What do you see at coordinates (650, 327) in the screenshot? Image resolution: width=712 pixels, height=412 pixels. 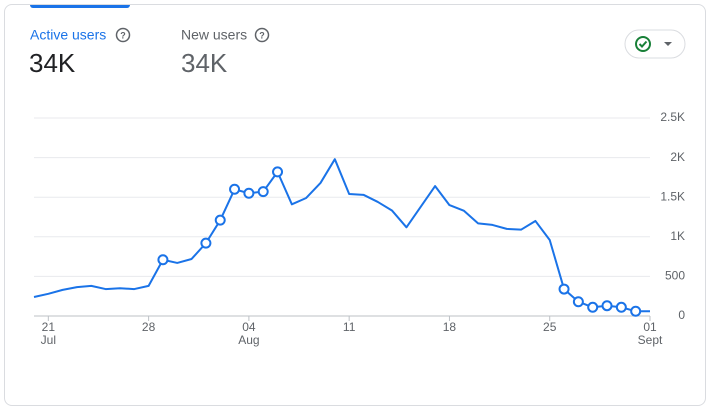 I see `x-tick-label: 01` at bounding box center [650, 327].